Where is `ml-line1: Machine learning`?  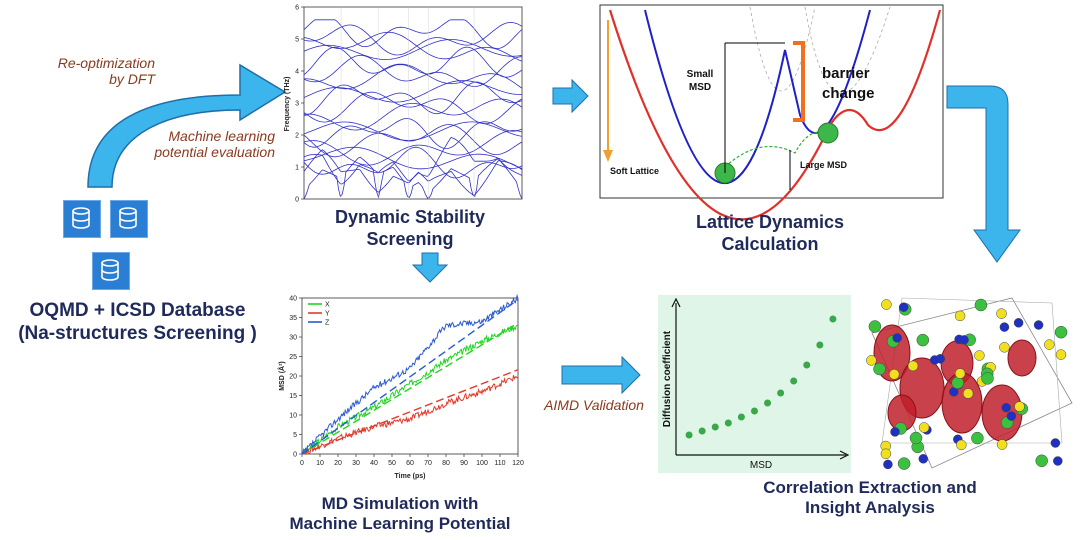 ml-line1: Machine learning is located at coordinates (221, 136).